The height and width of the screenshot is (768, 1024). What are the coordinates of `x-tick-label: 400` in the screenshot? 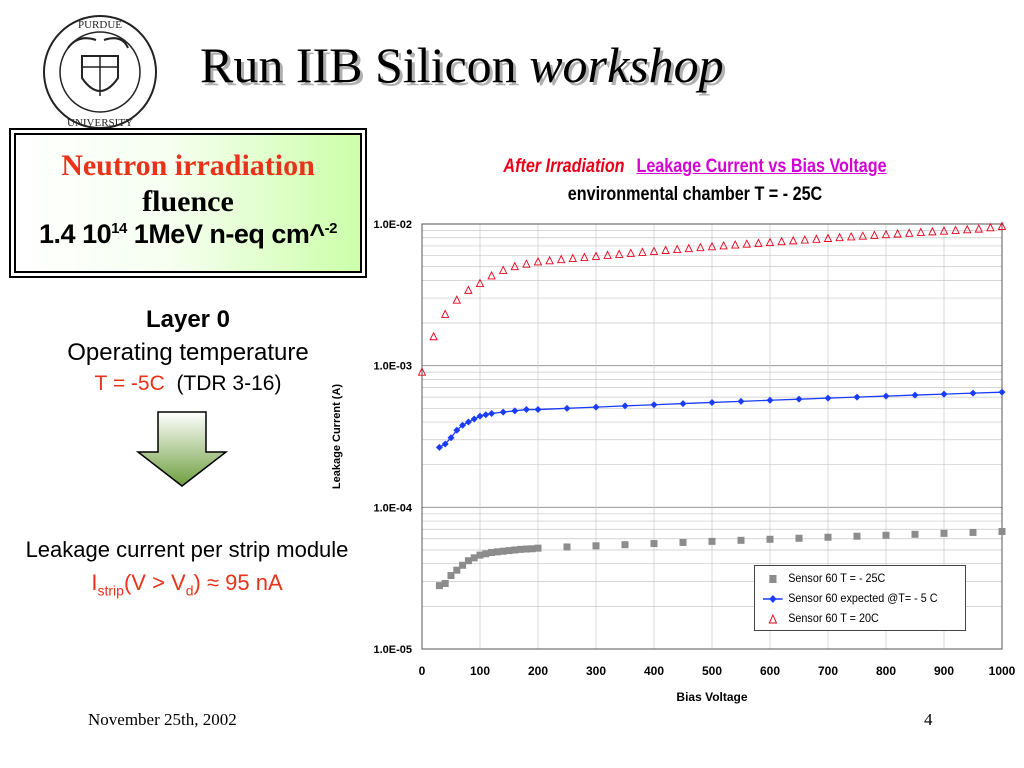 It's located at (654, 671).